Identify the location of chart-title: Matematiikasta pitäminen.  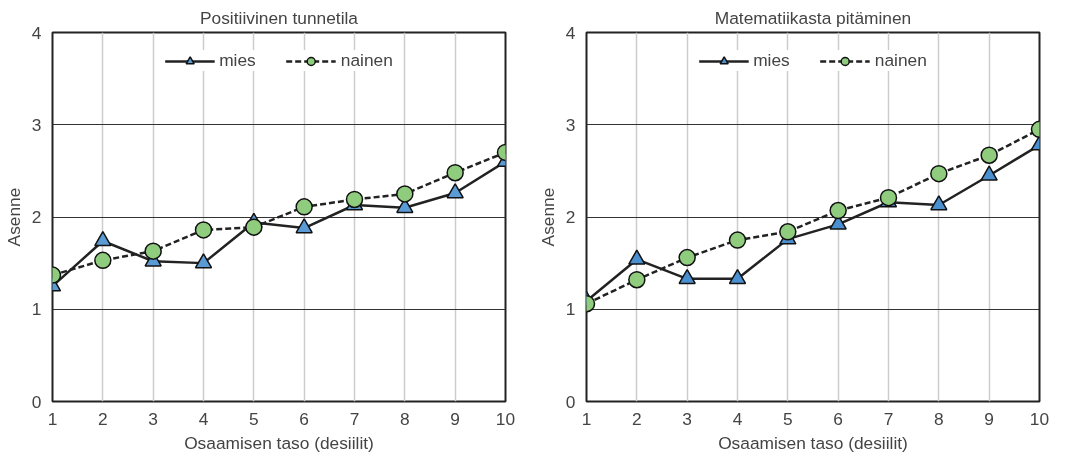
(813, 17).